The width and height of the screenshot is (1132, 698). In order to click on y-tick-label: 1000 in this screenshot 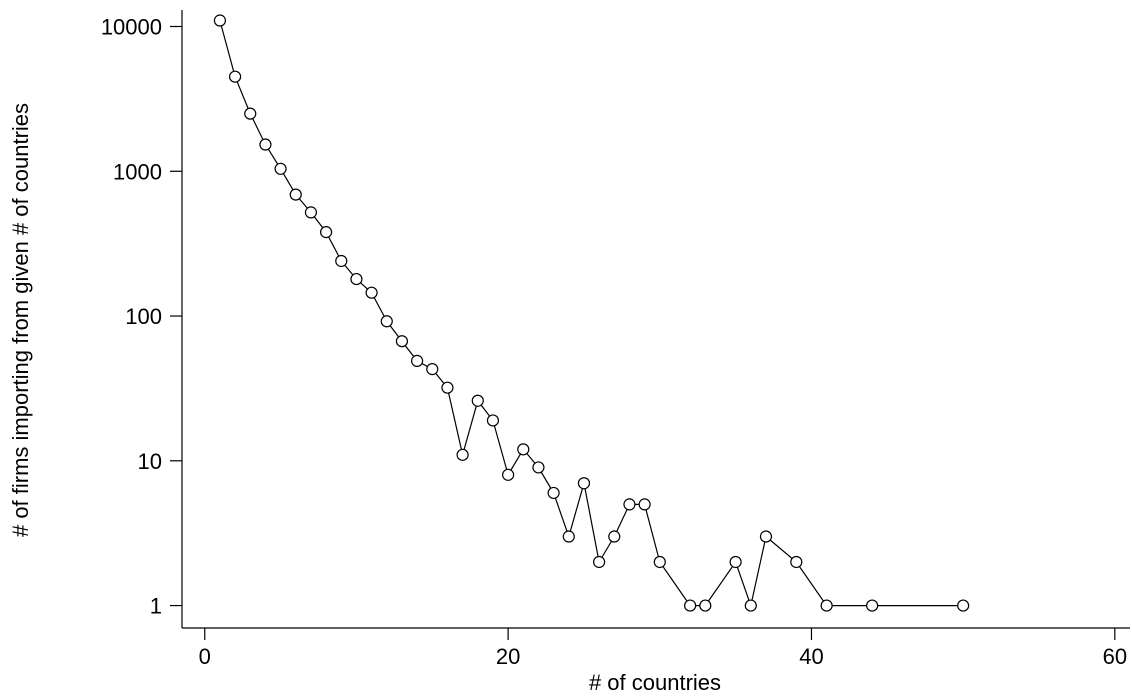, I will do `click(137, 171)`.